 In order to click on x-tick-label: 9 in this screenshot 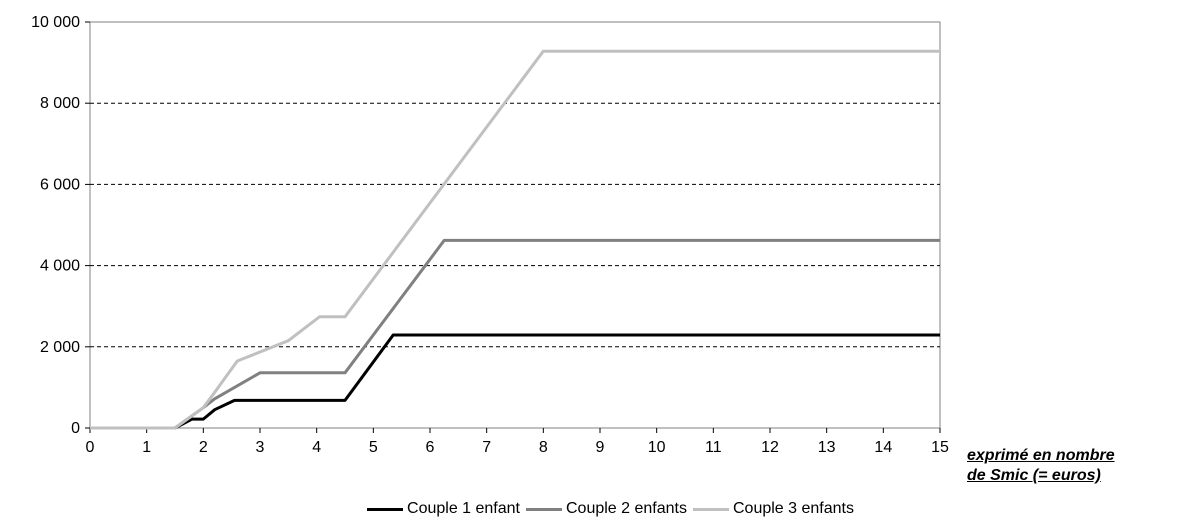, I will do `click(600, 447)`.